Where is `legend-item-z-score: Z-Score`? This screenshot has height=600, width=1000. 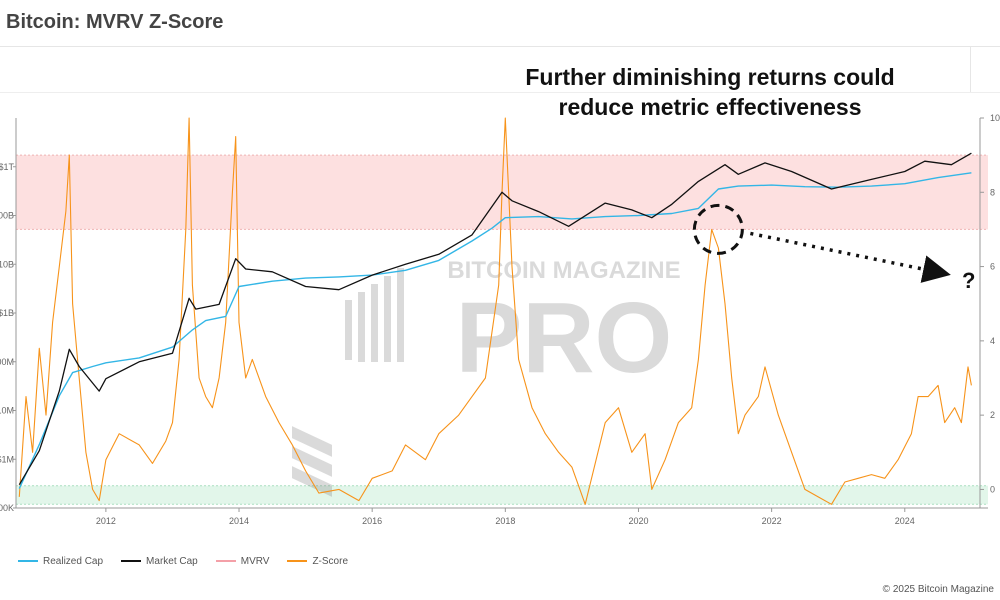
legend-item-z-score: Z-Score is located at coordinates (317, 561).